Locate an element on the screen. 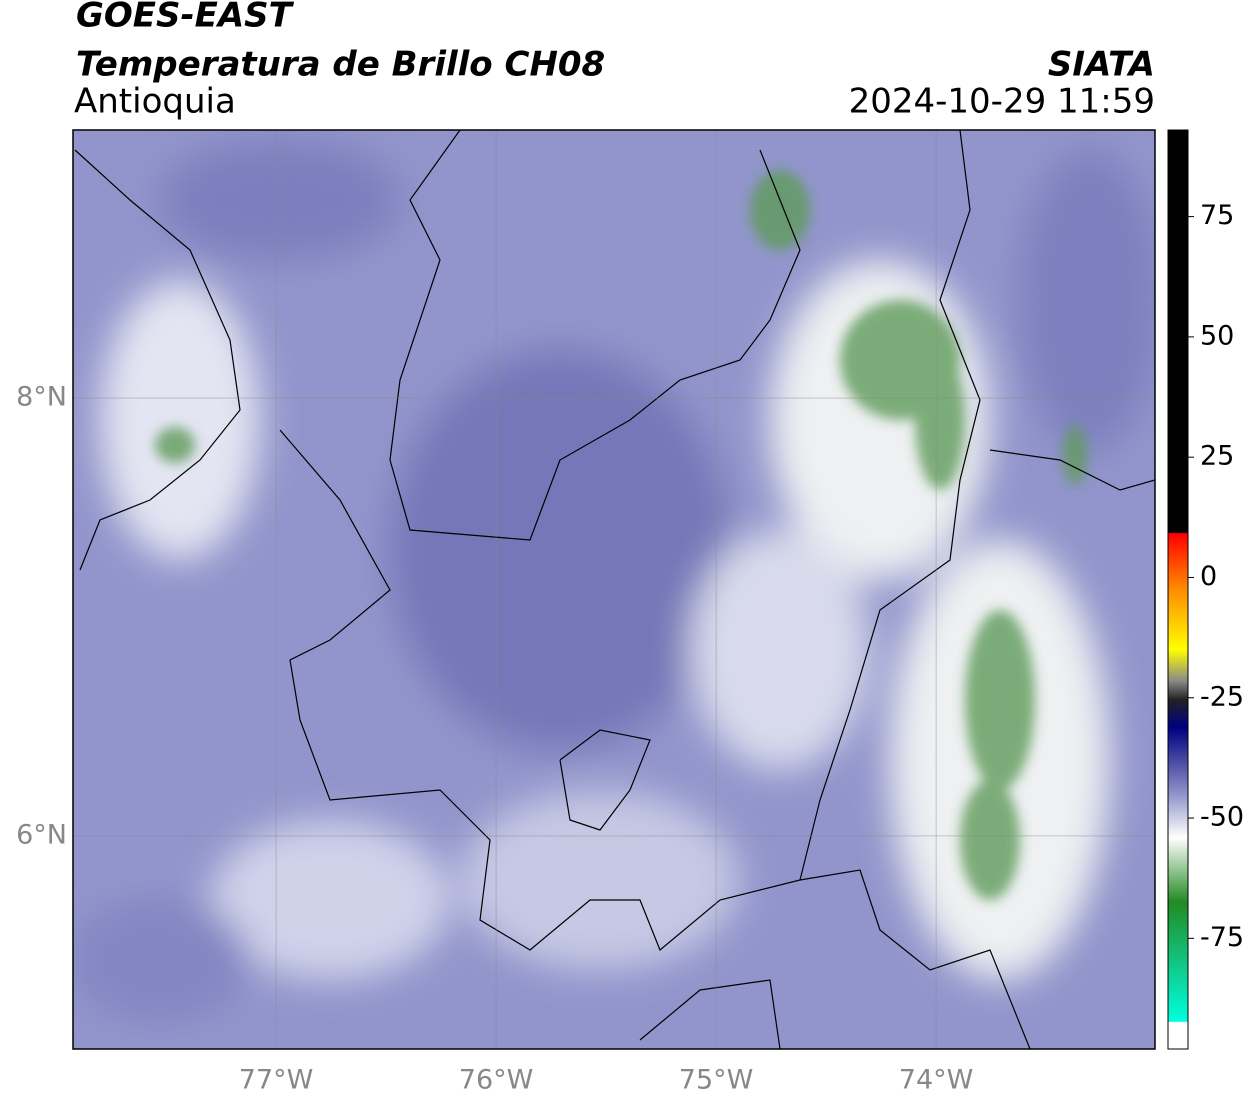 This screenshot has width=1252, height=1103. colorbar-tick-label: 50 is located at coordinates (1217, 335).